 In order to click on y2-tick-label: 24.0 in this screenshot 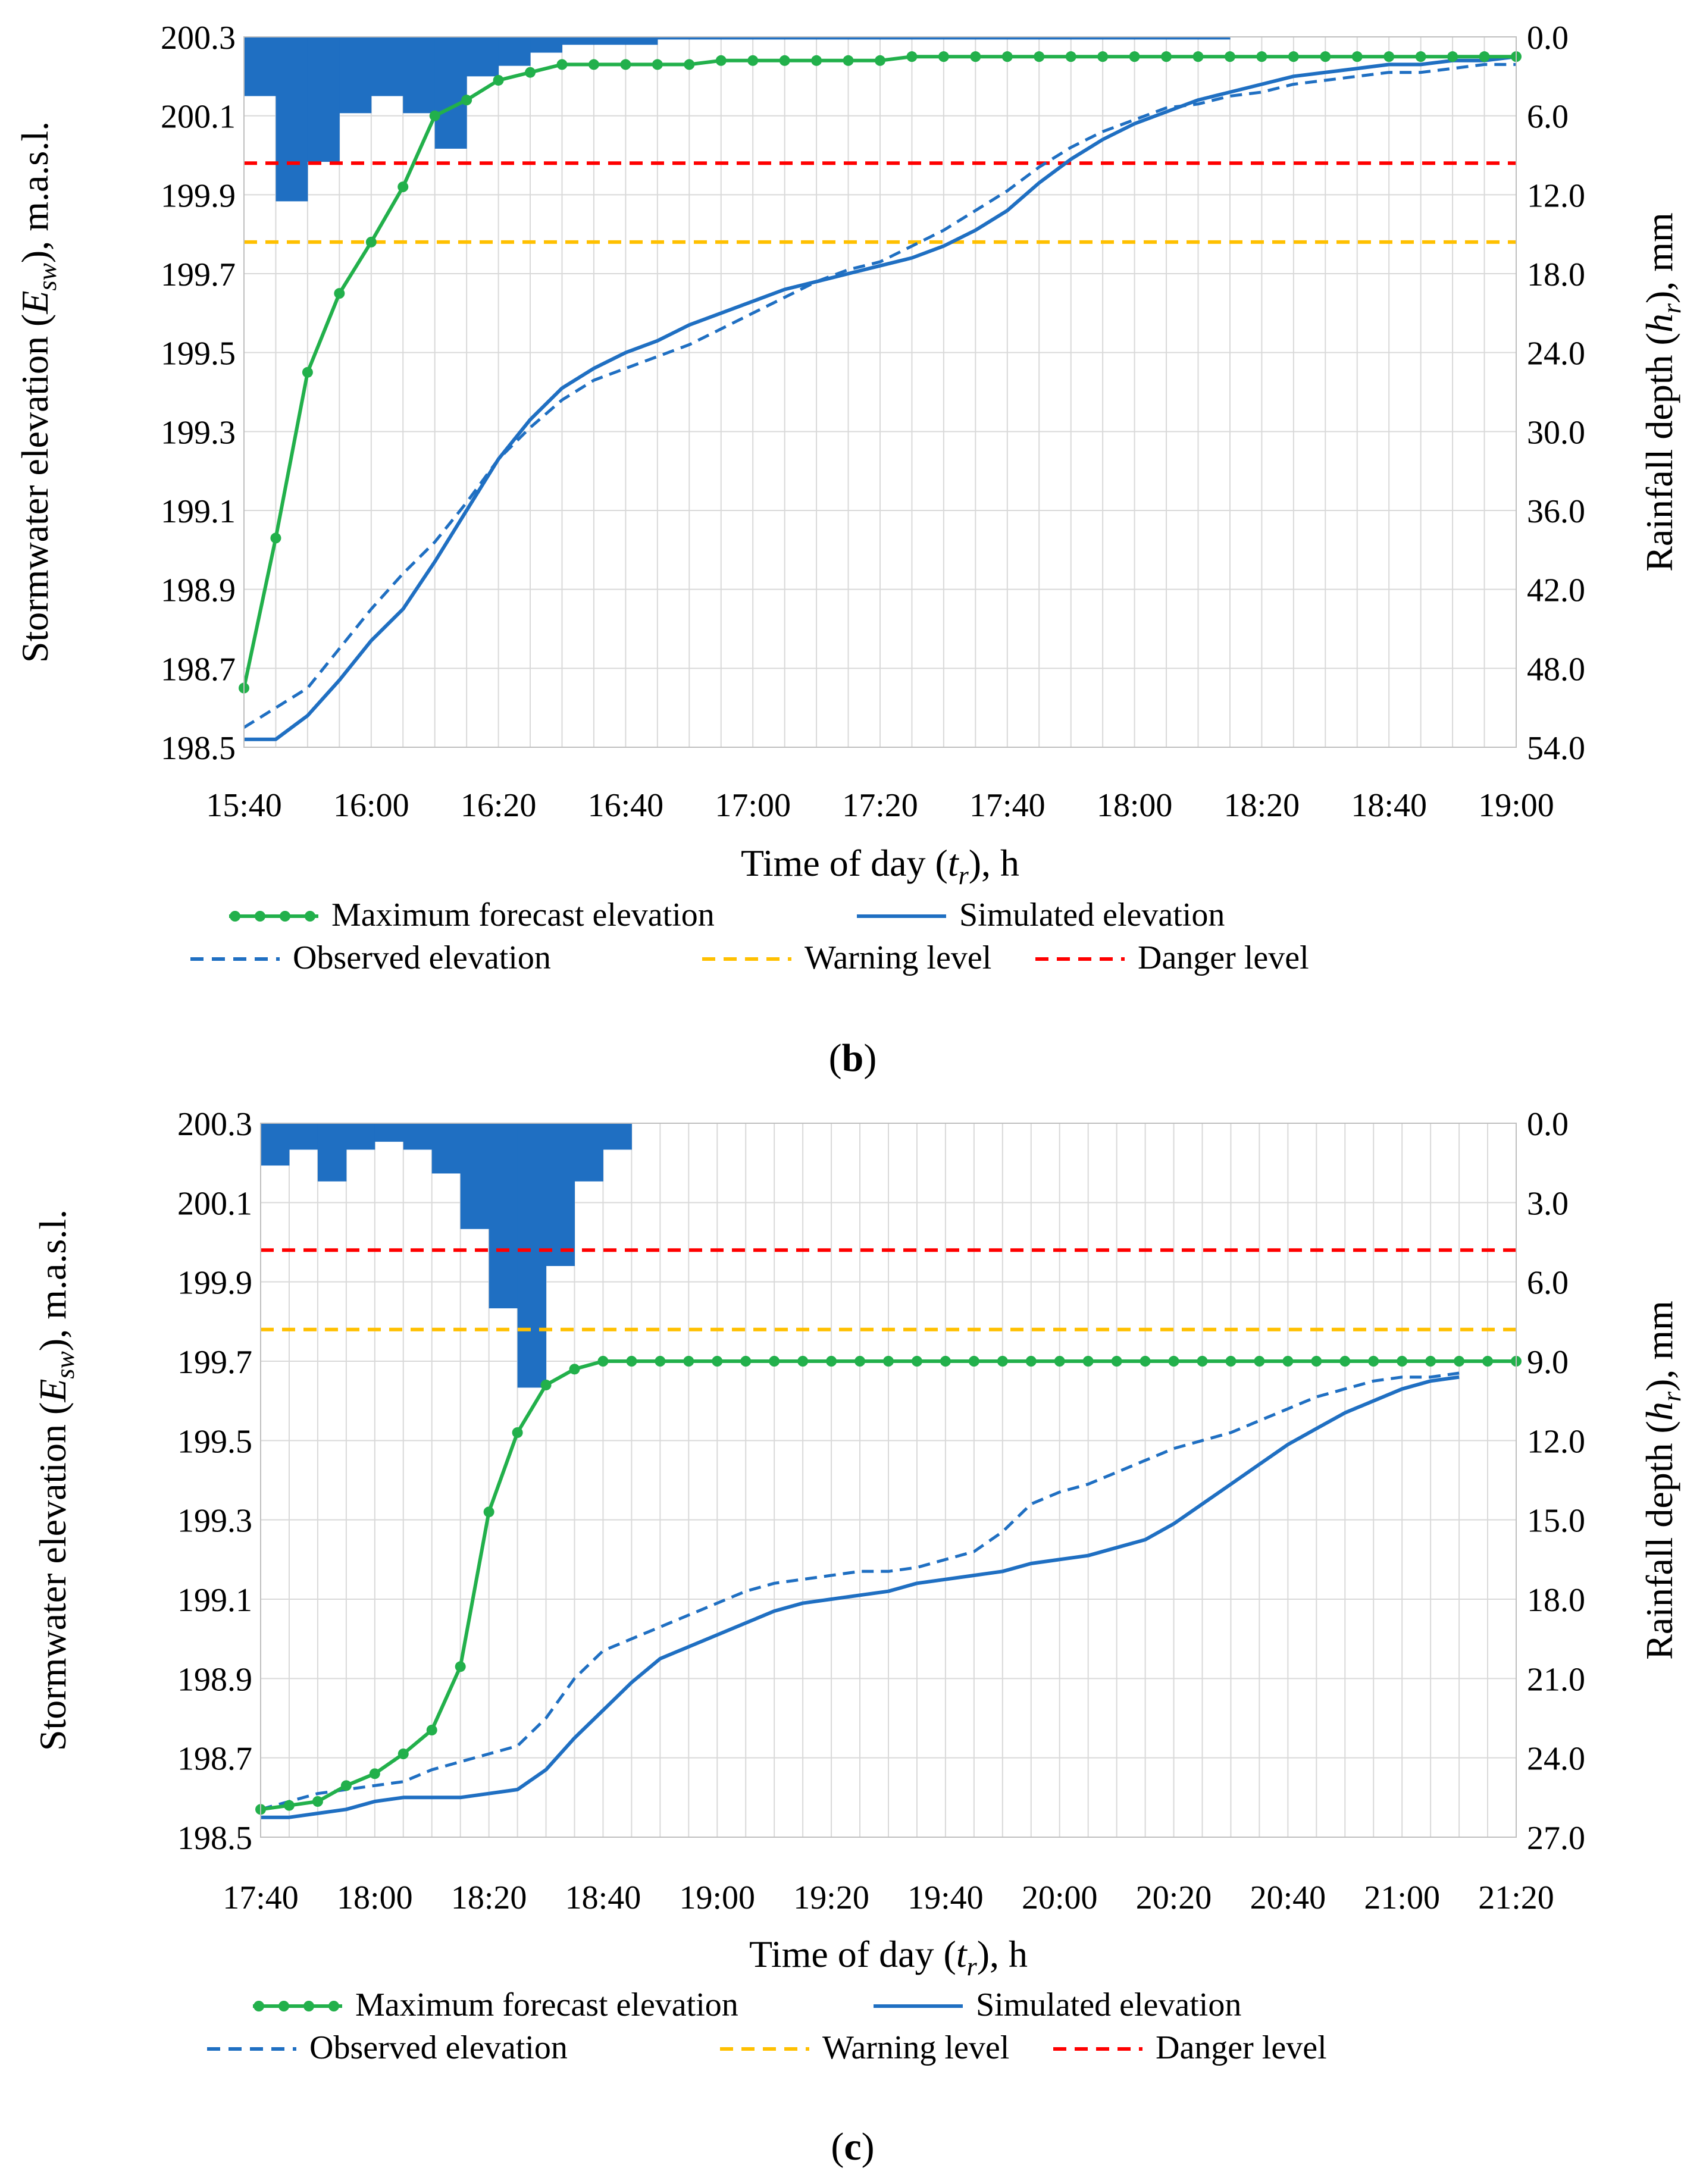, I will do `click(1556, 1759)`.